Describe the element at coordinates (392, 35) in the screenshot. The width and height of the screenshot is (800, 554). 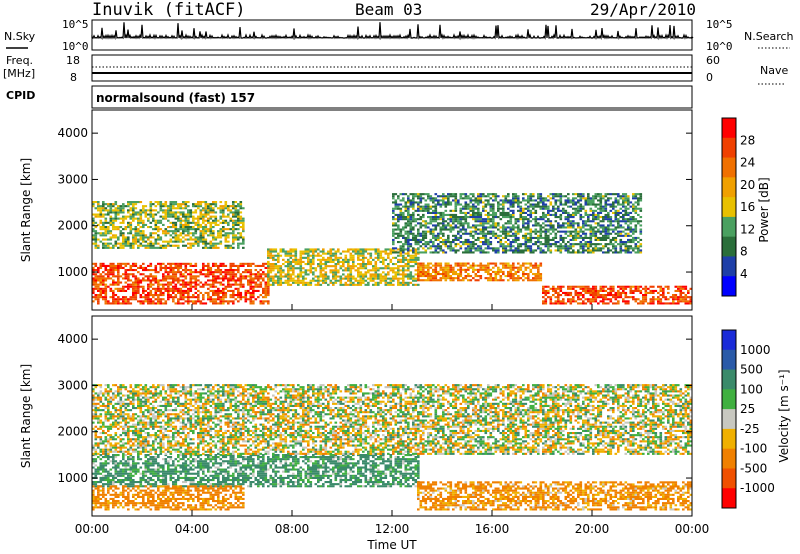
I see `nsky-panel-frame` at that location.